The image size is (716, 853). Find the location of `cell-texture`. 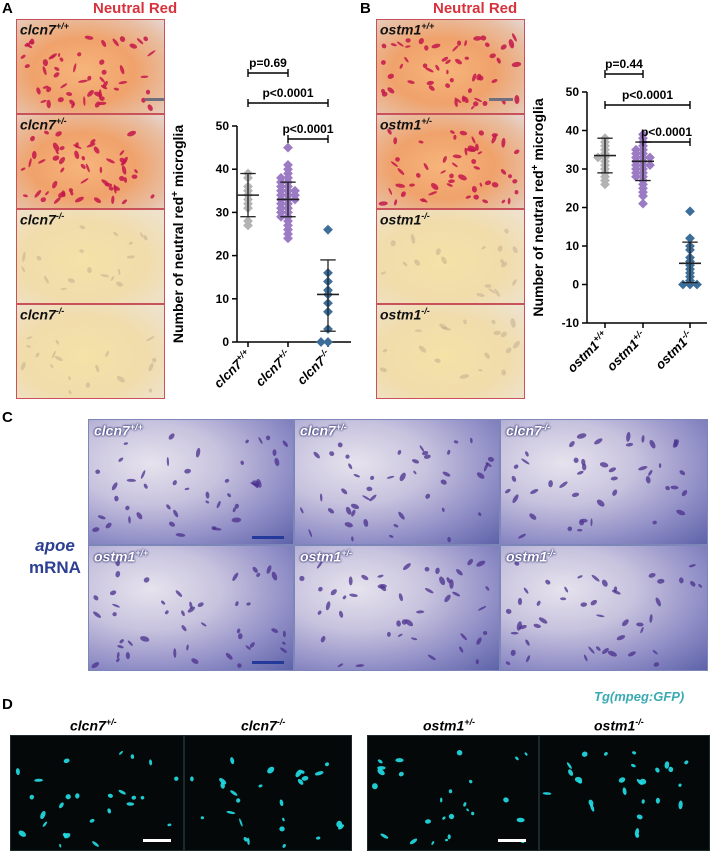

cell-texture is located at coordinates (397, 490).